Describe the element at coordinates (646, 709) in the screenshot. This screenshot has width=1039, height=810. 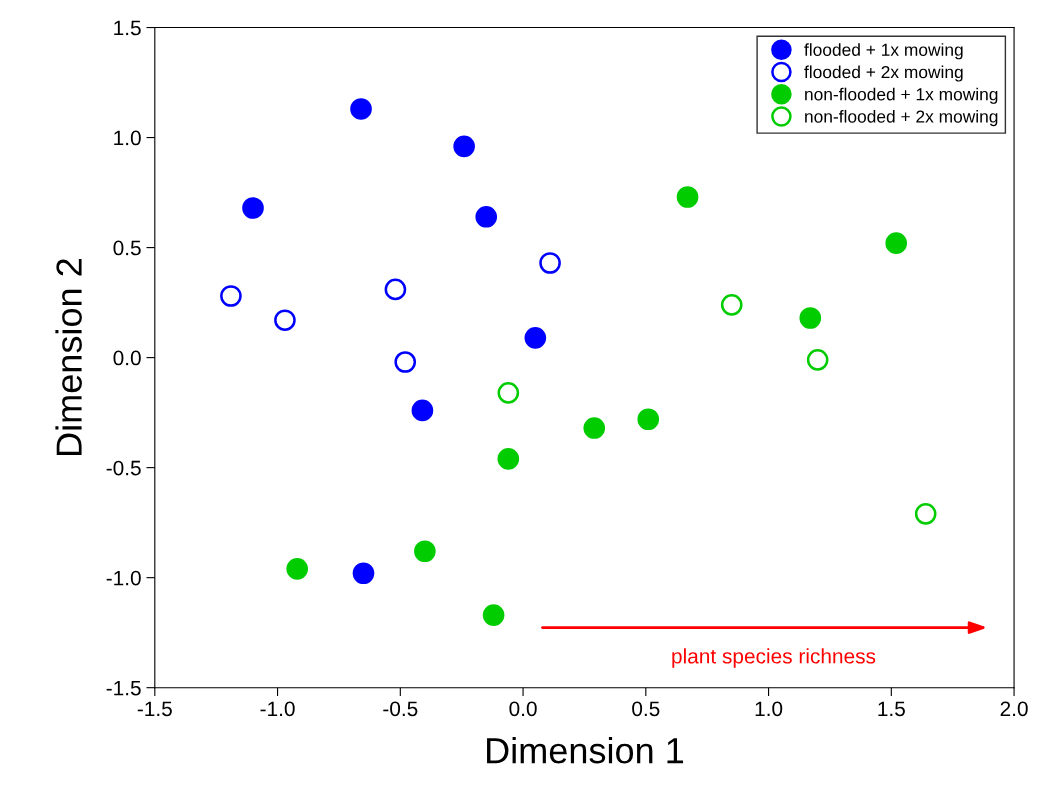
I see `x-tick-label: 0.5` at that location.